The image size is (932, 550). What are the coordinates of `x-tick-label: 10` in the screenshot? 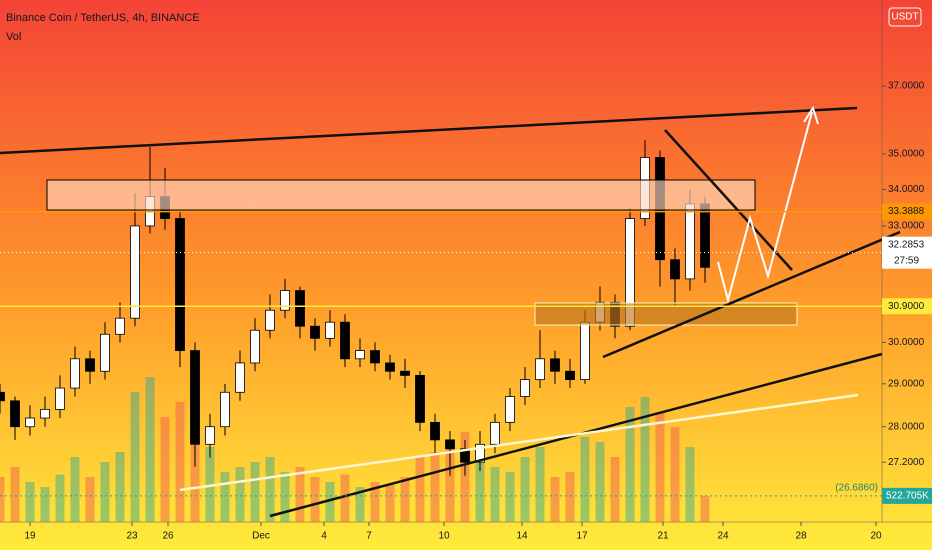 It's located at (444, 536).